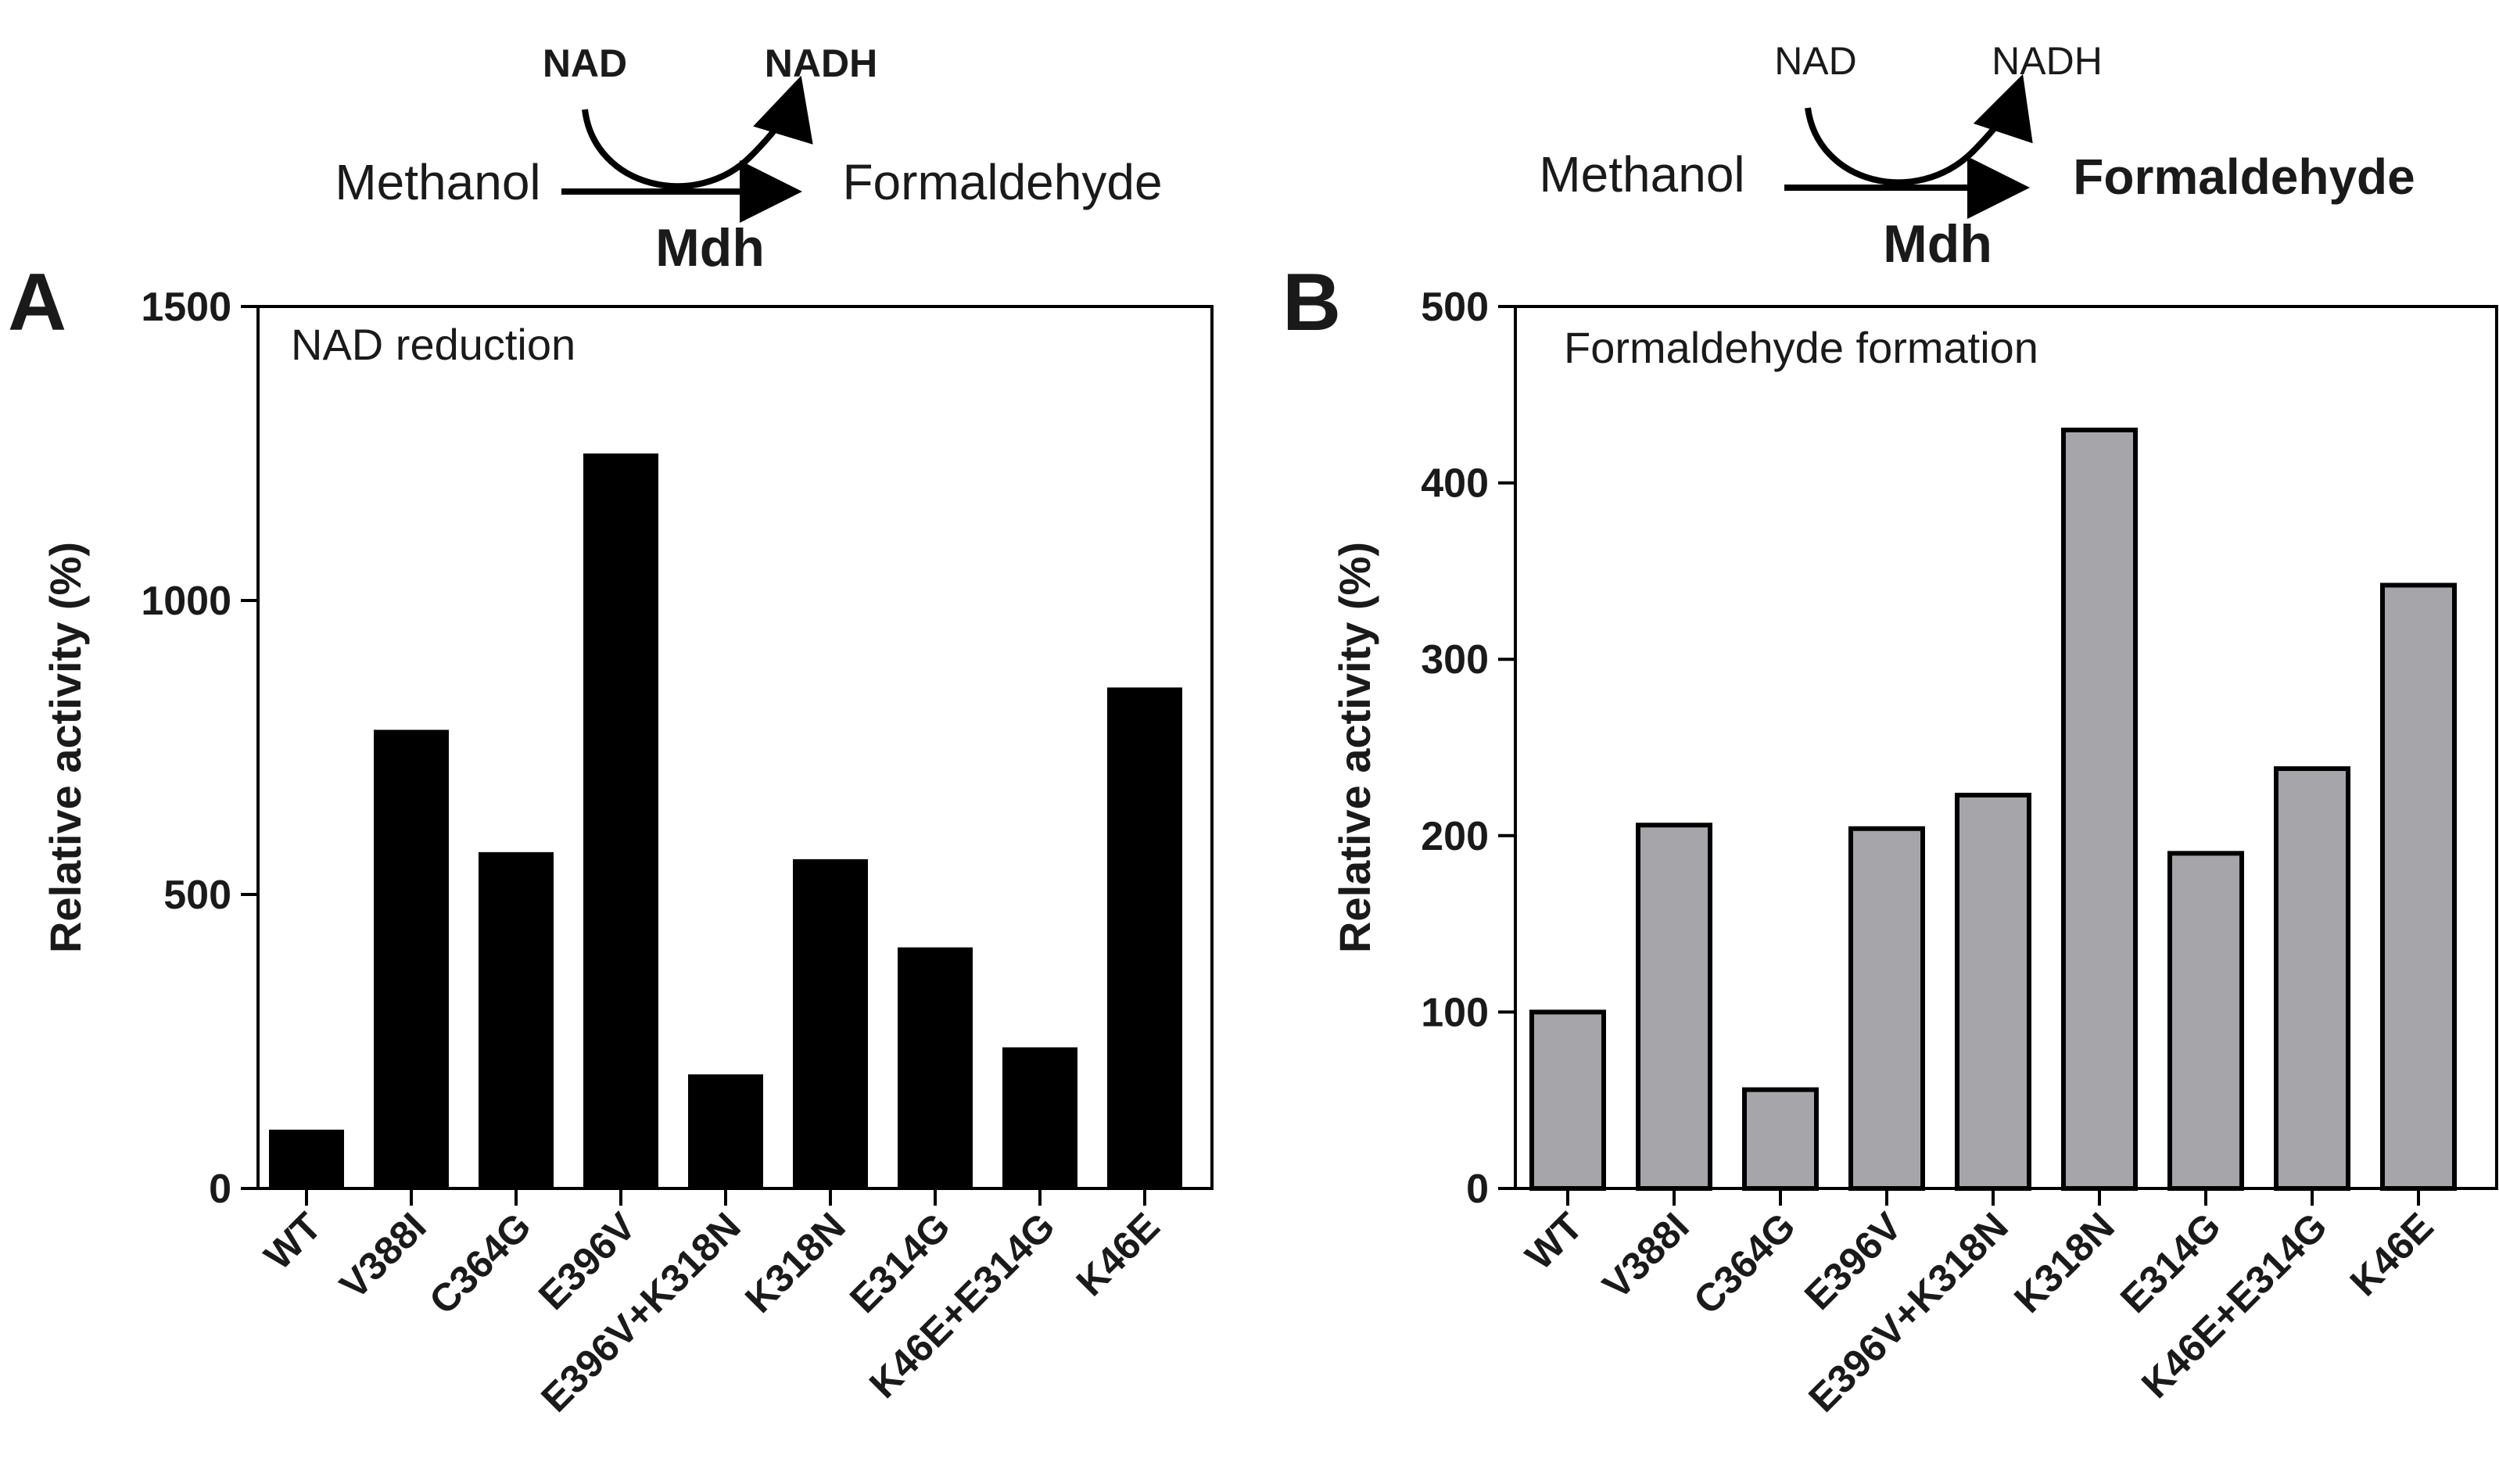 The height and width of the screenshot is (1484, 2499). I want to click on chart-a-x-tick-label: K46E, so click(1118, 1254).